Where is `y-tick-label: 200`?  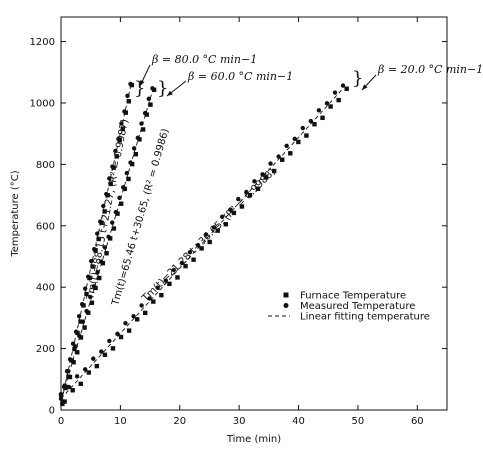
y-tick-label: 200 is located at coordinates (45, 349).